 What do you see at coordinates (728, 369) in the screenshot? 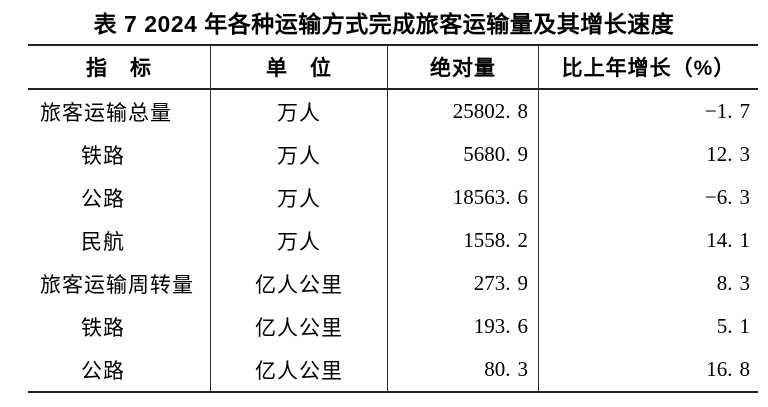
I see `growth-cell: 16. 8` at bounding box center [728, 369].